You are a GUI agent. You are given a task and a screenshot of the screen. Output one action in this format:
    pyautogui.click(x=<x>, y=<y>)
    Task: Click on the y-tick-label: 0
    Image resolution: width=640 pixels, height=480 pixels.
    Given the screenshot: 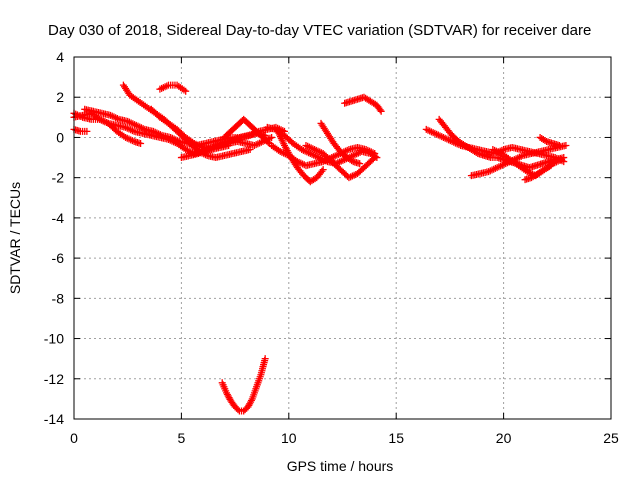 What is the action you would take?
    pyautogui.click(x=60, y=137)
    